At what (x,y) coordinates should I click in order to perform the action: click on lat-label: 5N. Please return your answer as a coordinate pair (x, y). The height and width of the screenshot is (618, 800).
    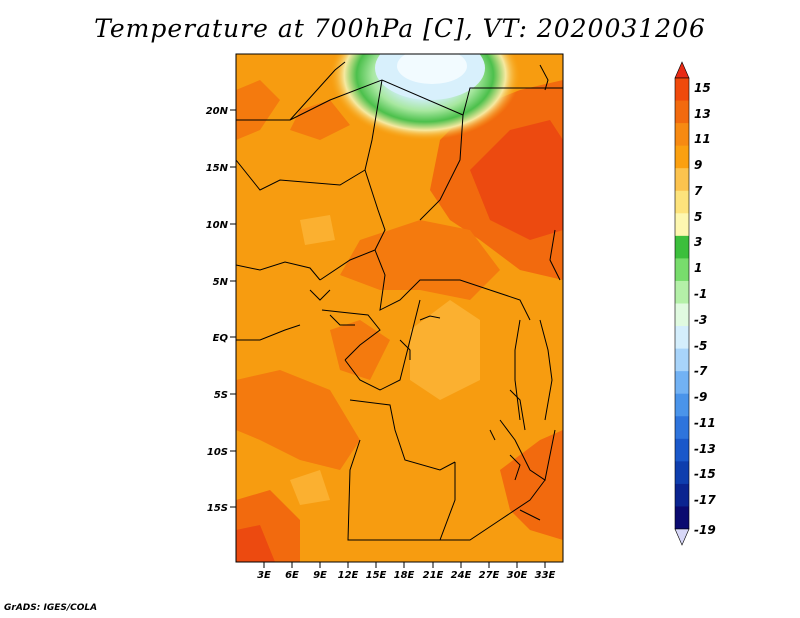
    Looking at the image, I should click on (221, 282).